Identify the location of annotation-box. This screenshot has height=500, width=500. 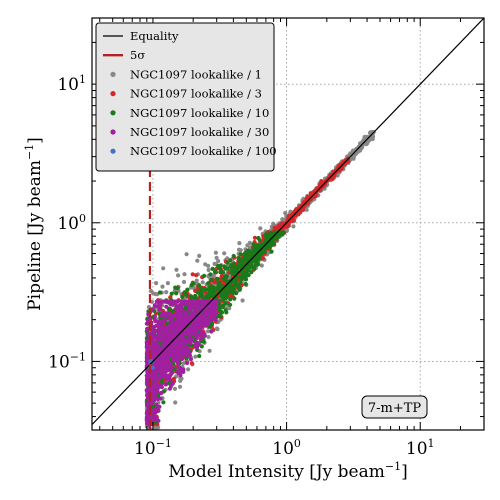
(394, 407).